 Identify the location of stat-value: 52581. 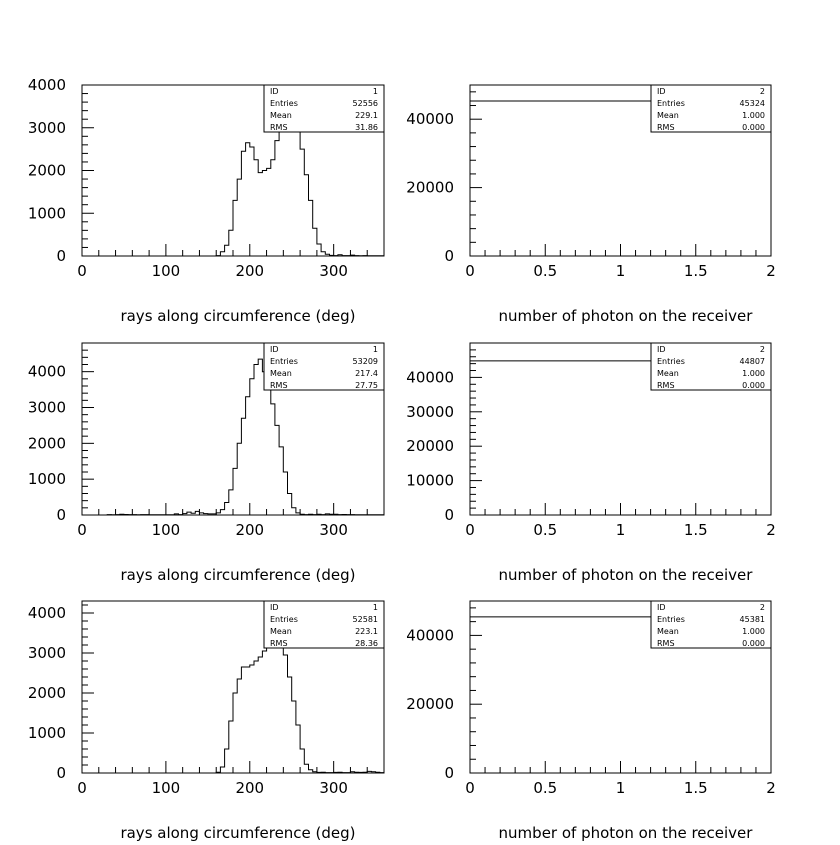
(365, 619).